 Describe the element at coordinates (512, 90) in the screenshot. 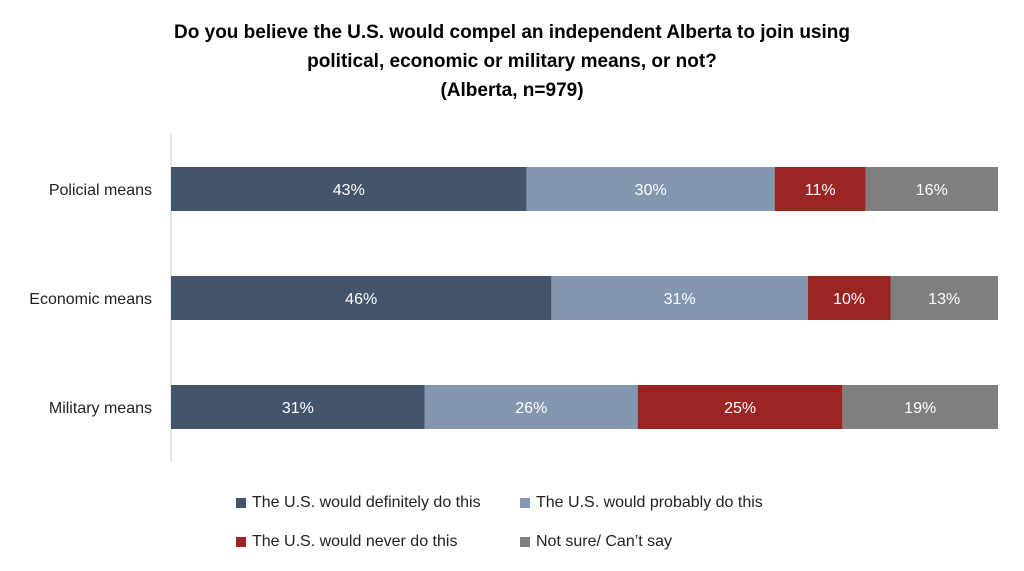

I see `chart-title-line-3: (Alberta, n=979)` at that location.